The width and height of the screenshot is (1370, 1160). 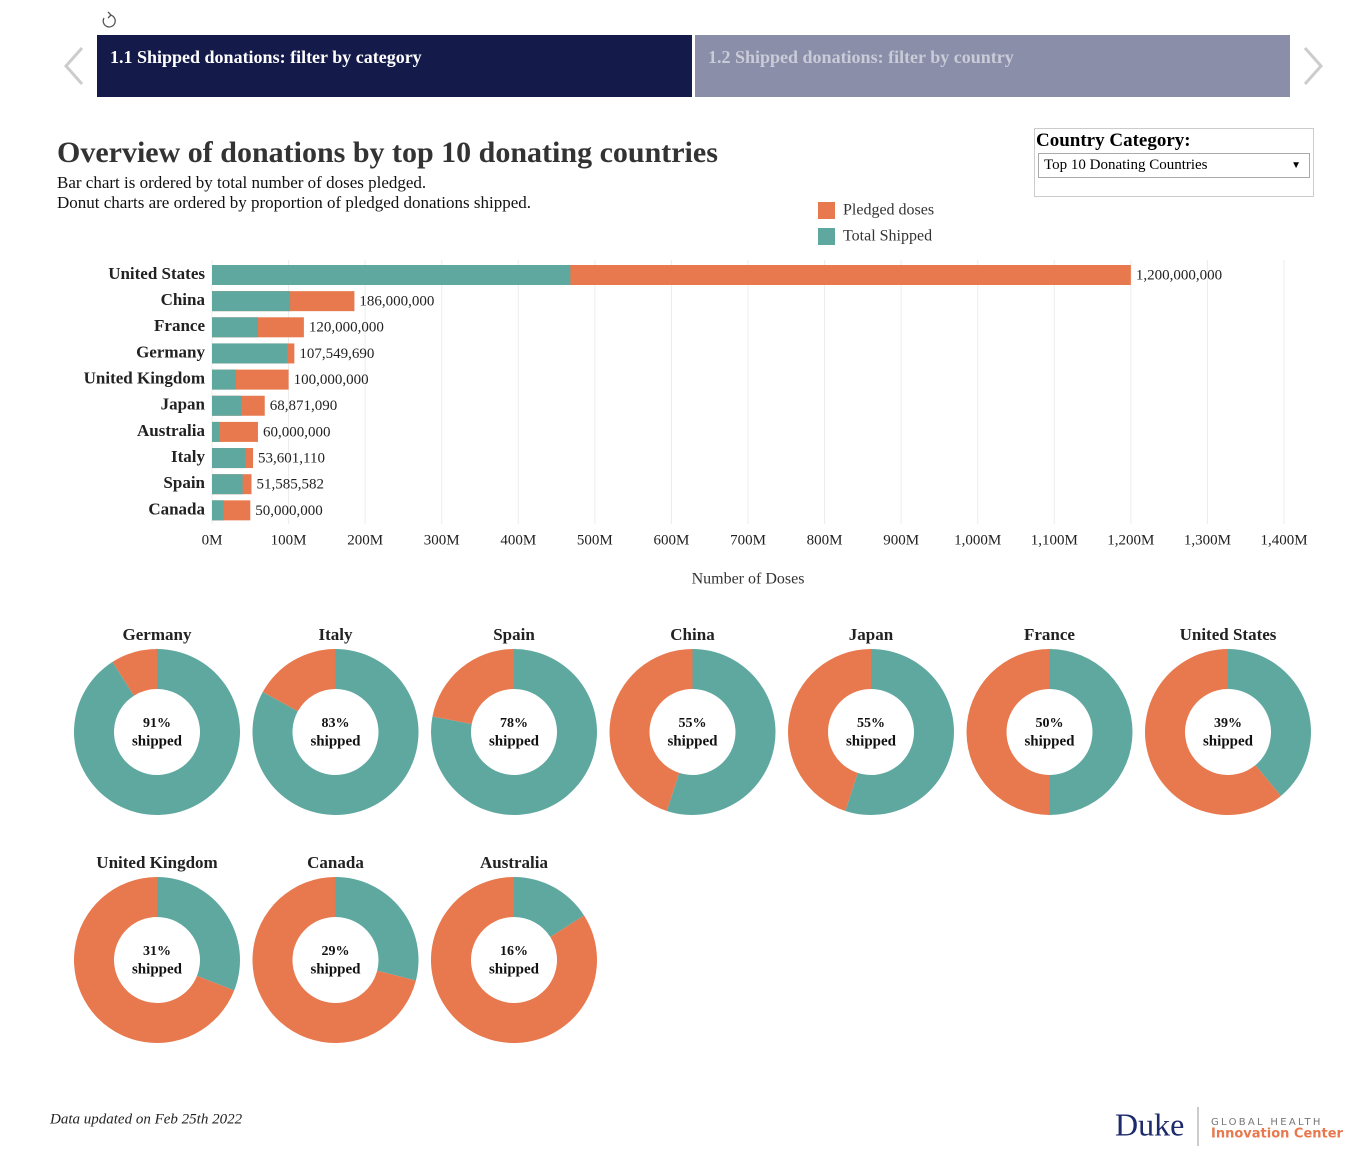 What do you see at coordinates (146, 1119) in the screenshot?
I see `footer-note: Data updated on Feb 25th 2022` at bounding box center [146, 1119].